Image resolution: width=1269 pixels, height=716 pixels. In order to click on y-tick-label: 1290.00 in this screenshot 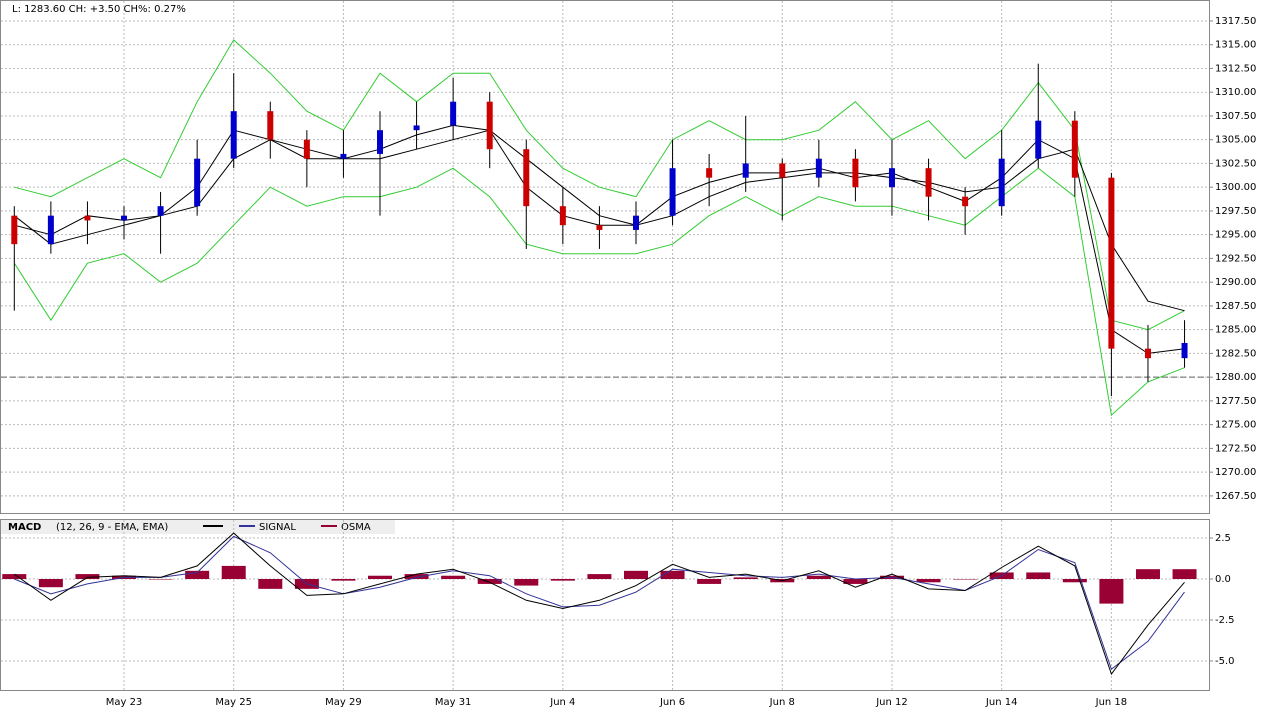, I will do `click(1235, 282)`.